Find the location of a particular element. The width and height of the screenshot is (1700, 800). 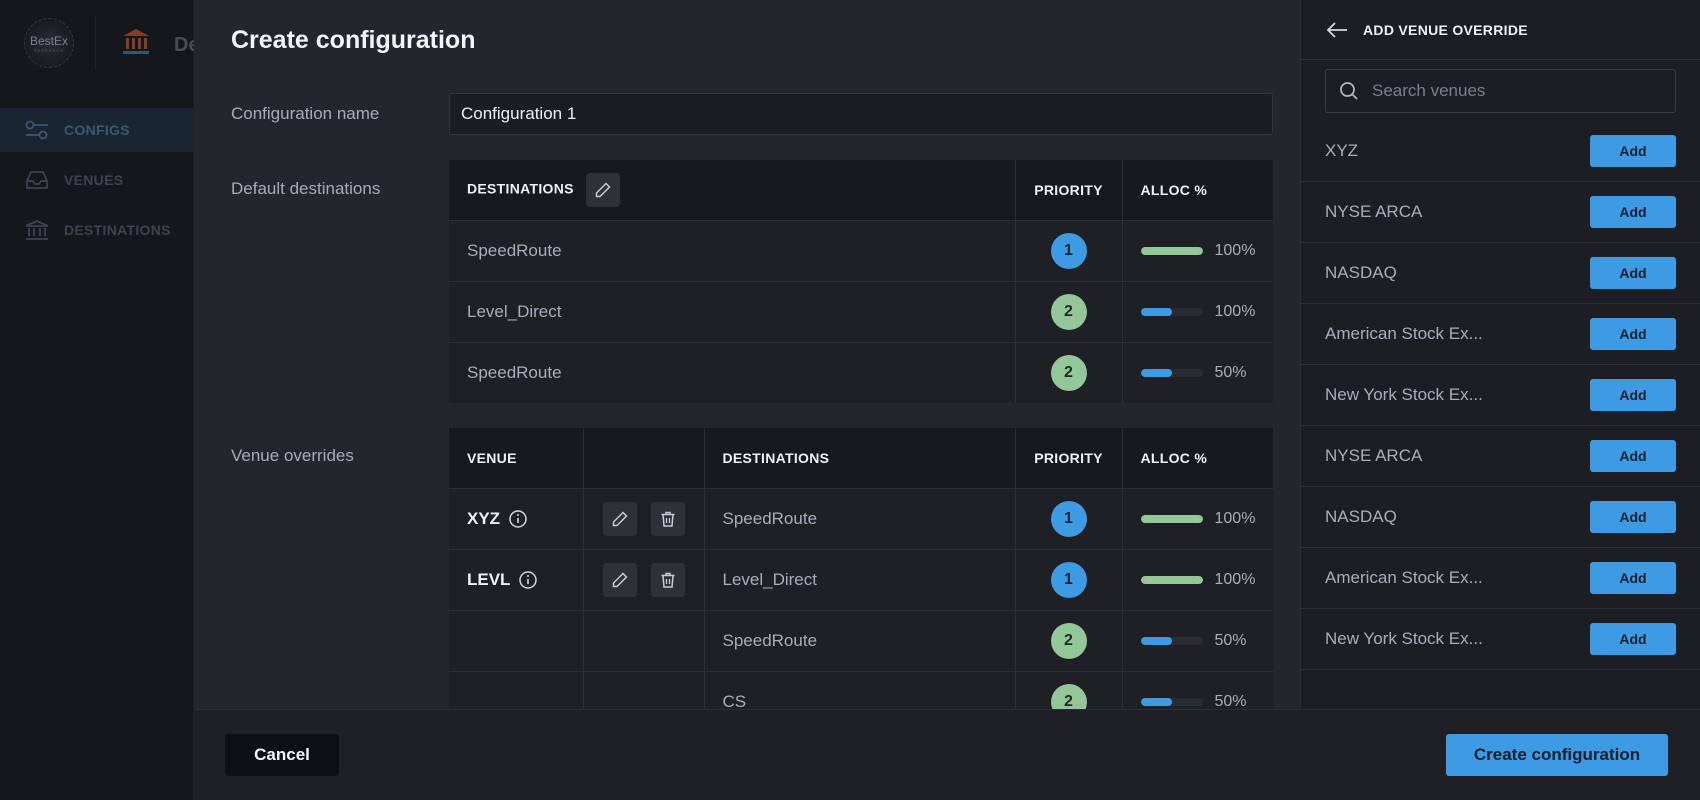

bank-icon is located at coordinates (136, 41).